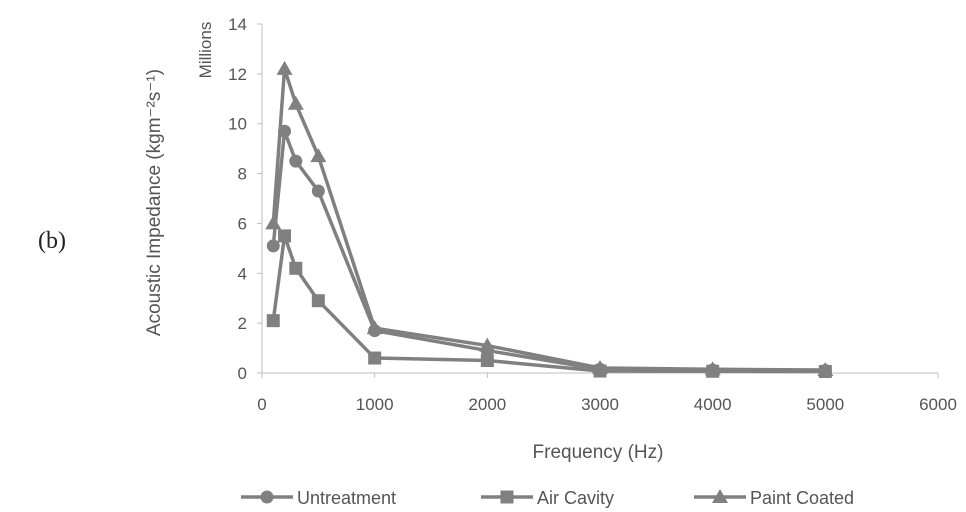 Image resolution: width=966 pixels, height=512 pixels. I want to click on y-tick-label: 6, so click(242, 223).